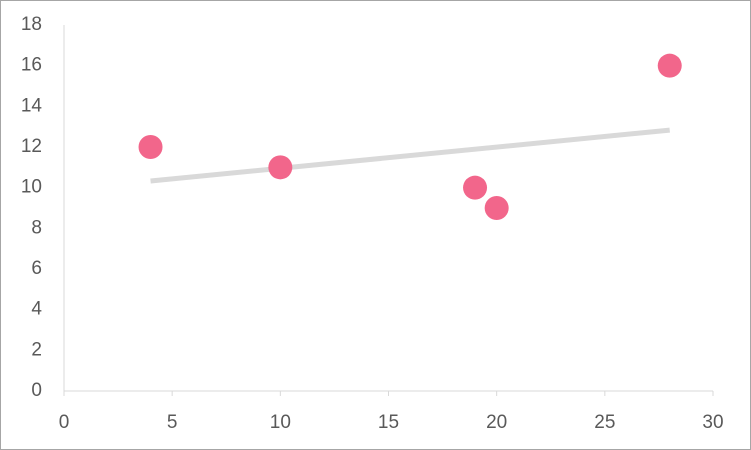 Image resolution: width=751 pixels, height=450 pixels. Describe the element at coordinates (31, 187) in the screenshot. I see `y-tick-label: 10` at that location.